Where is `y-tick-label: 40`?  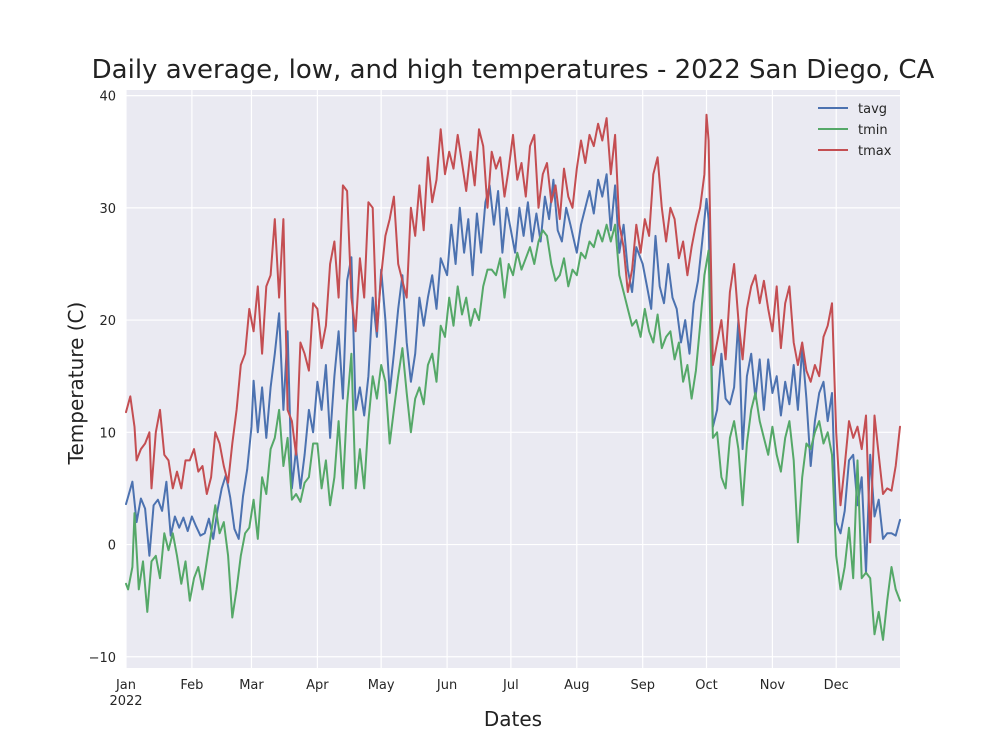
y-tick-label: 40 is located at coordinates (107, 97).